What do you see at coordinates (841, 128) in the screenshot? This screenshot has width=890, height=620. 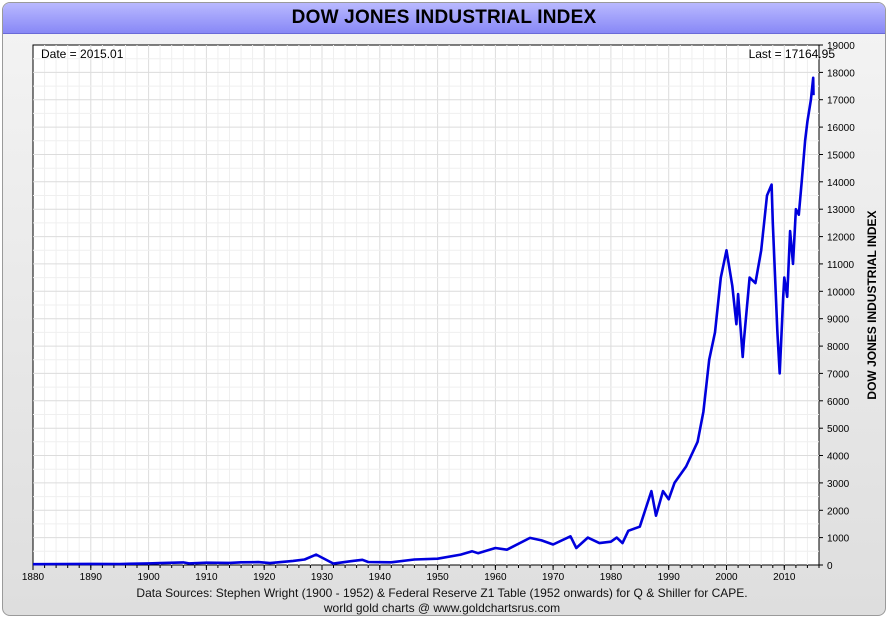 I see `y-tick-label: 16000` at bounding box center [841, 128].